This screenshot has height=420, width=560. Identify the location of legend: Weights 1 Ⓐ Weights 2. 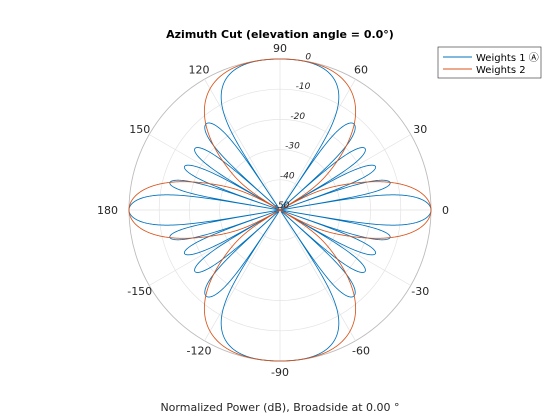
(489, 62).